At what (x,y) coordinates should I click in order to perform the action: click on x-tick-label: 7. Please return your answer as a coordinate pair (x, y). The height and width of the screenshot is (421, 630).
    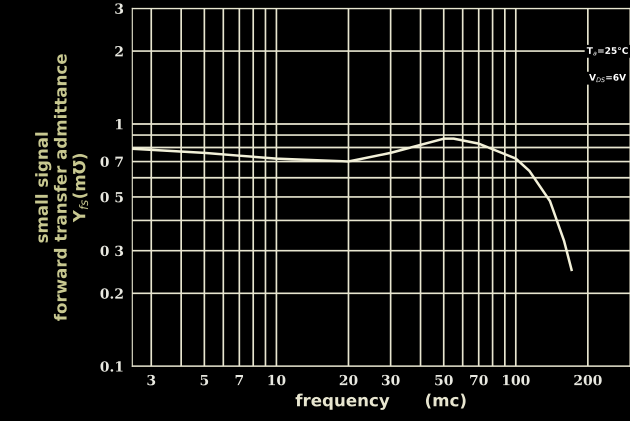
    Looking at the image, I should click on (240, 380).